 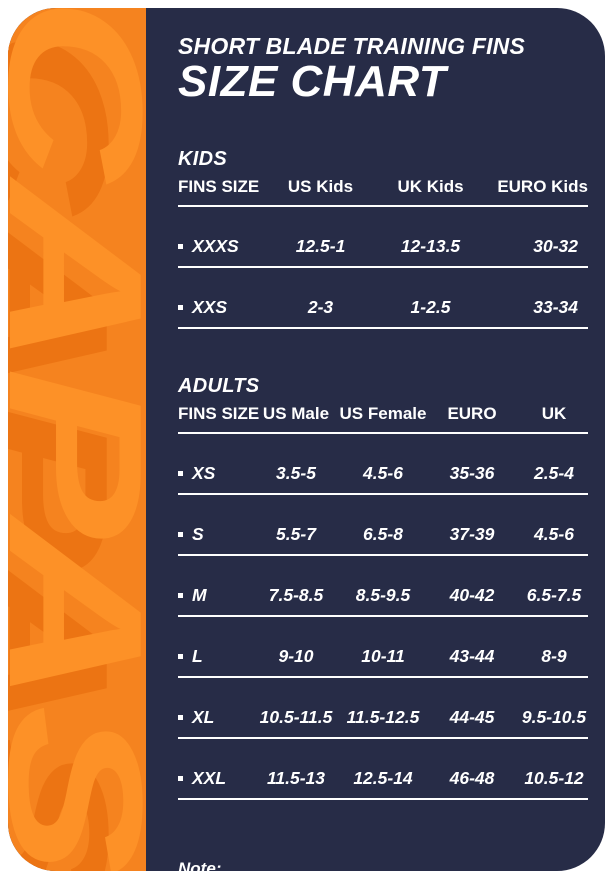 I want to click on kids-table-row: XXXS 12.5-1 12-13.5 30-32, so click(x=383, y=238).